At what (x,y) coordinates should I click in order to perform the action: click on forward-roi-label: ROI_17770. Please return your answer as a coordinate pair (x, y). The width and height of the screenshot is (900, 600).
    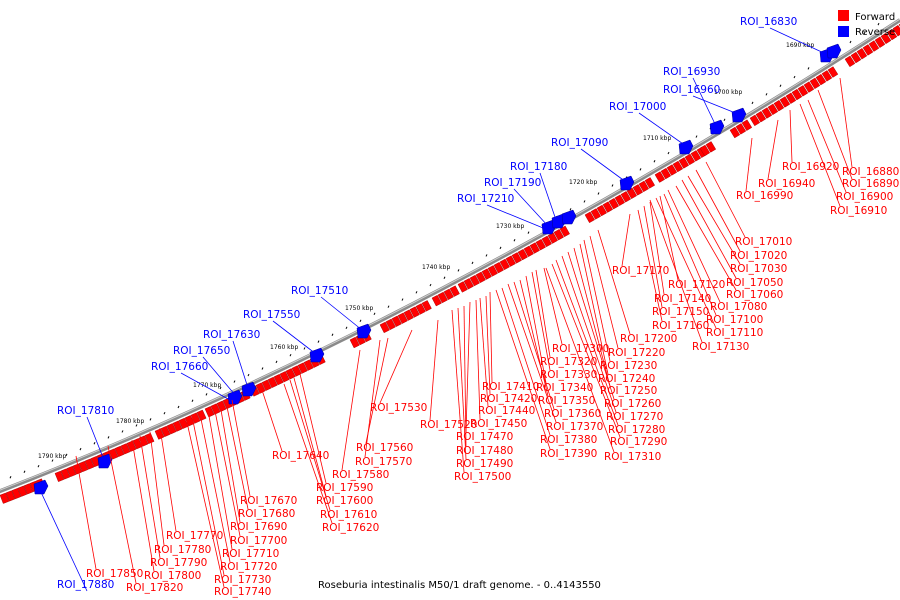
    Looking at the image, I should click on (194, 536).